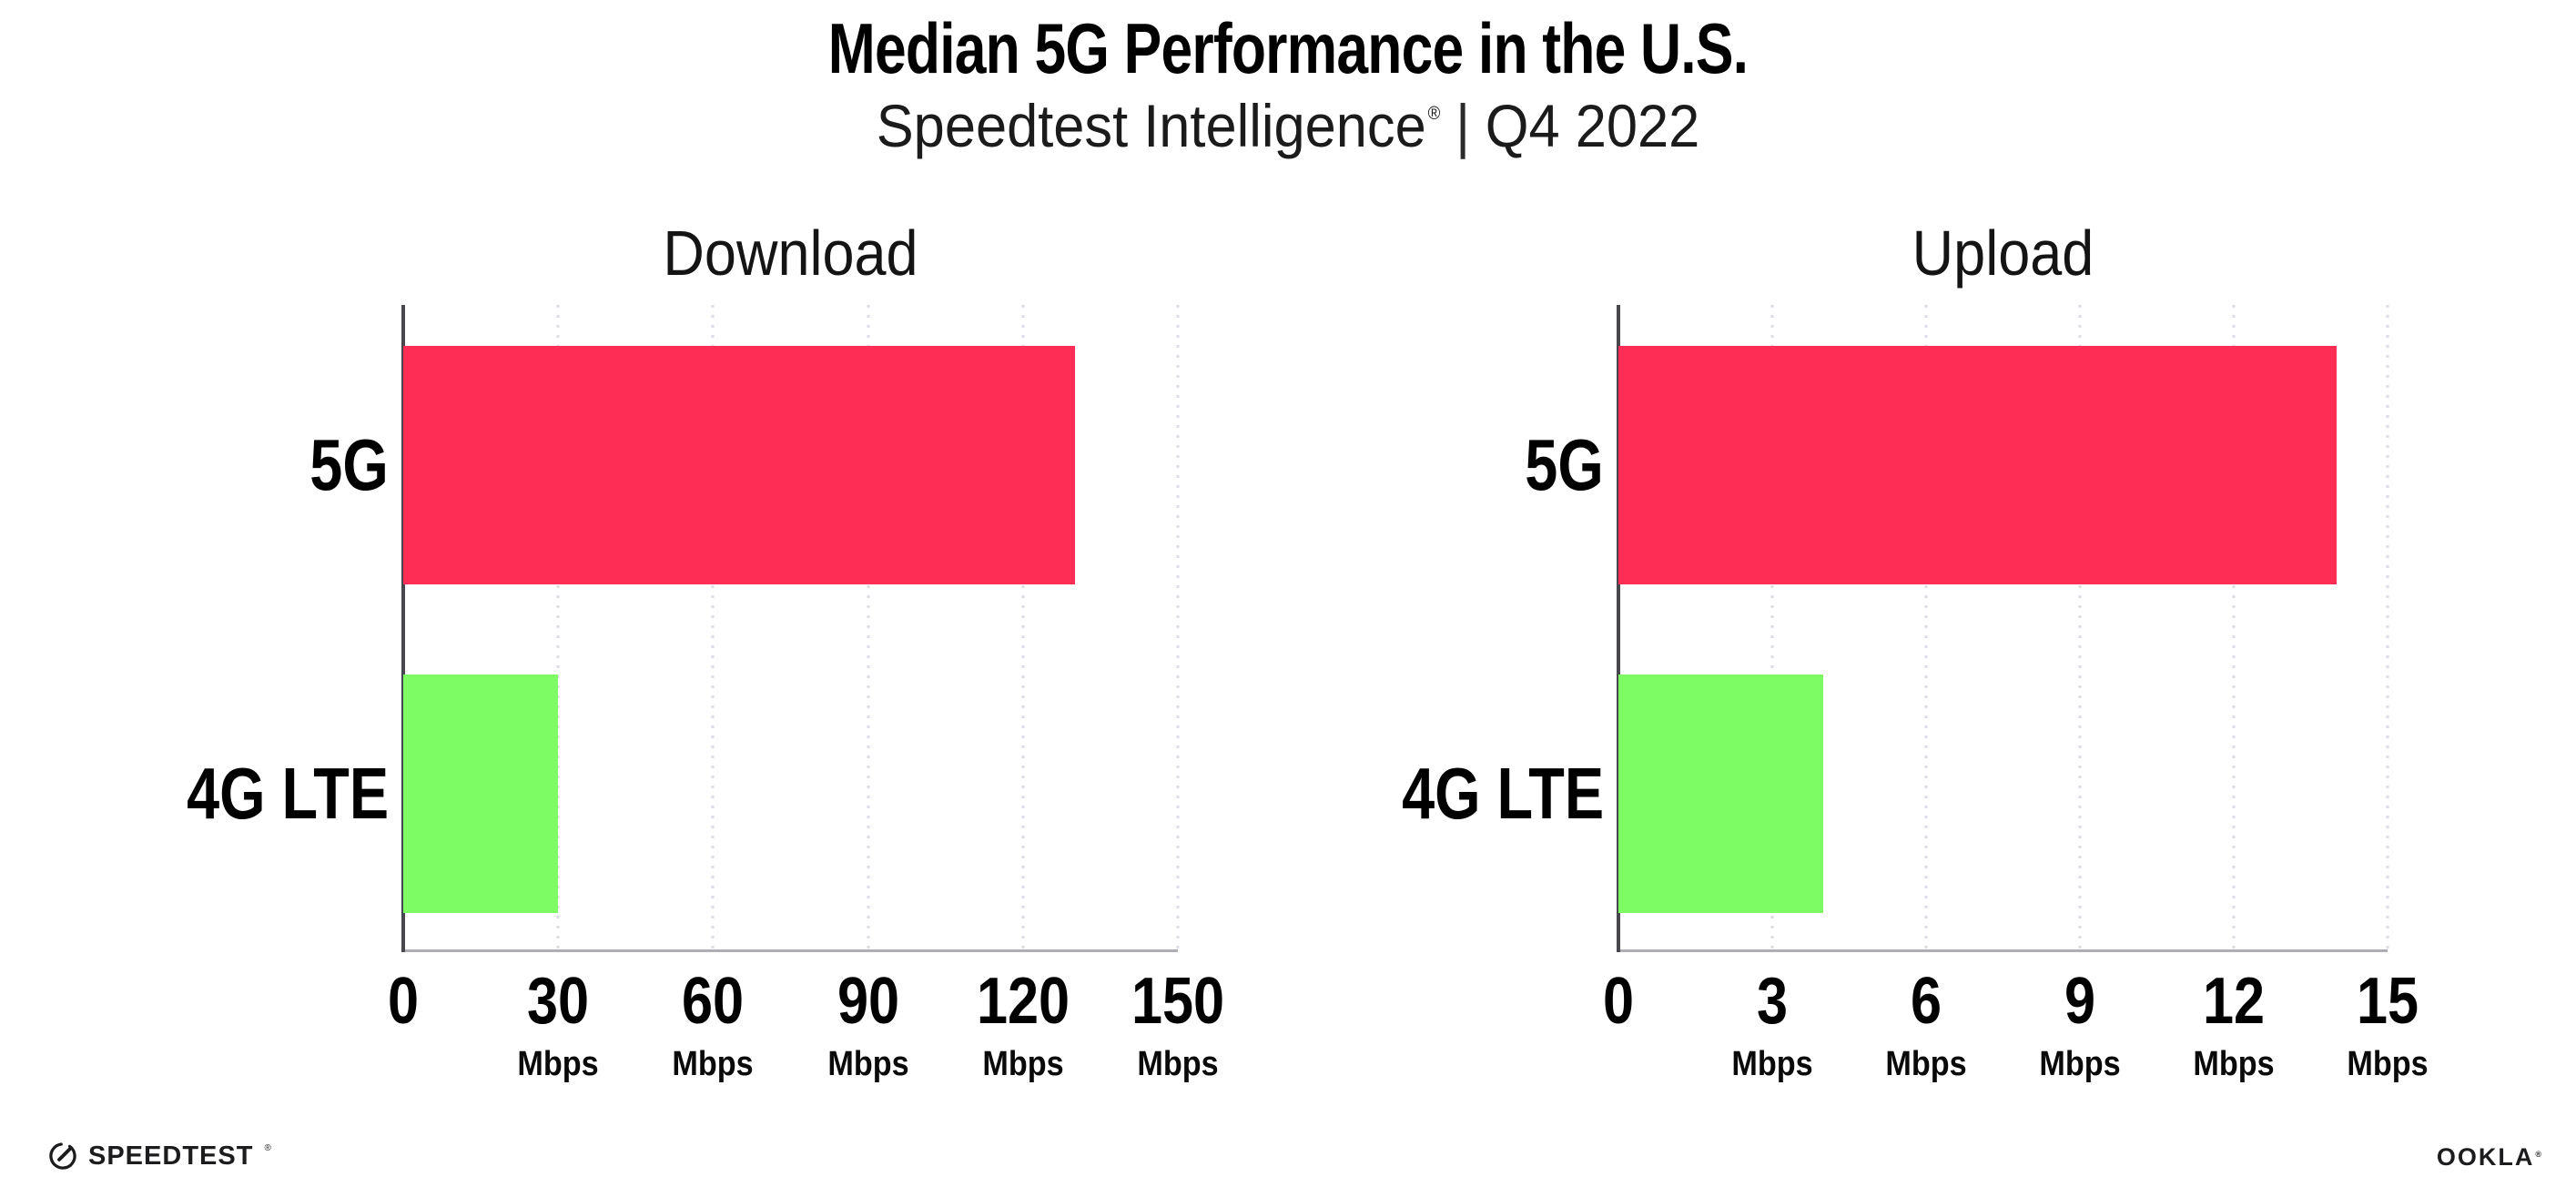 The image size is (2576, 1197). What do you see at coordinates (1288, 48) in the screenshot?
I see `page-title: Median 5G Performance in the U.S.` at bounding box center [1288, 48].